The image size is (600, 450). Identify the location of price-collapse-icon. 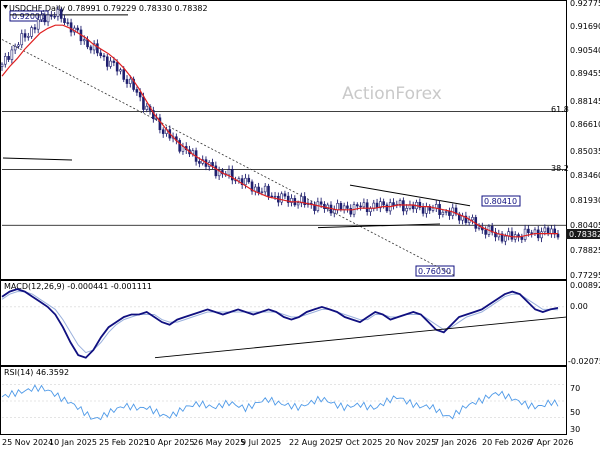
(5, 7).